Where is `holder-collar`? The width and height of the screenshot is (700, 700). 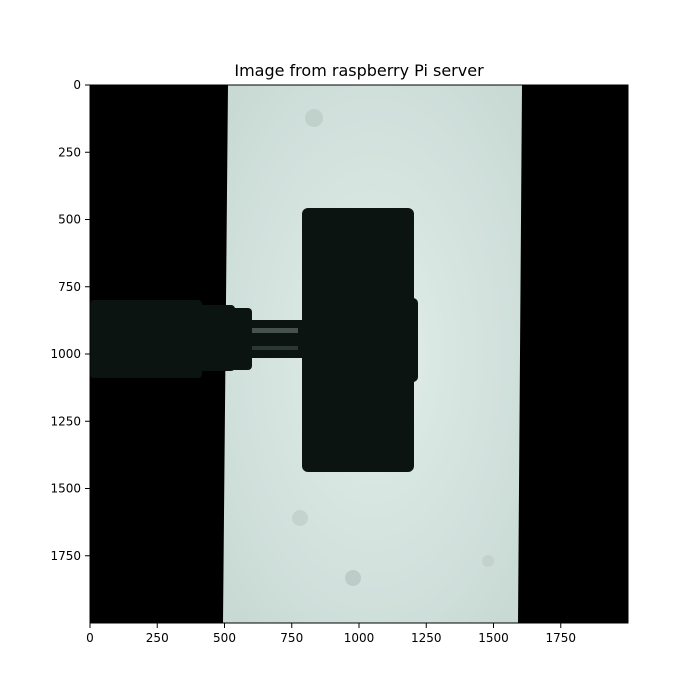 holder-collar is located at coordinates (215, 338).